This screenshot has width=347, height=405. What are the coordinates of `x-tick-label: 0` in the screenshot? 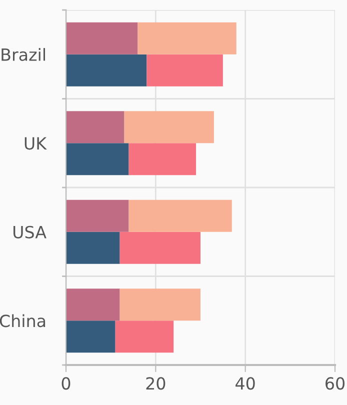 It's located at (66, 383).